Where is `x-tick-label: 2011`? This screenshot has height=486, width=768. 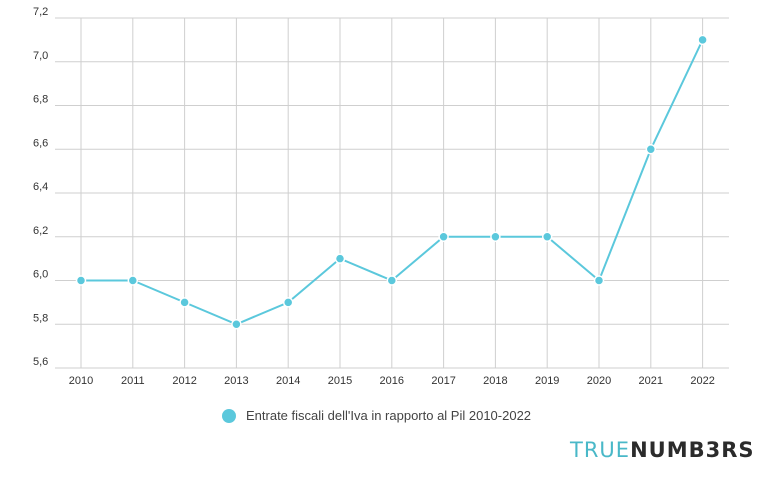
x-tick-label: 2011 is located at coordinates (133, 381).